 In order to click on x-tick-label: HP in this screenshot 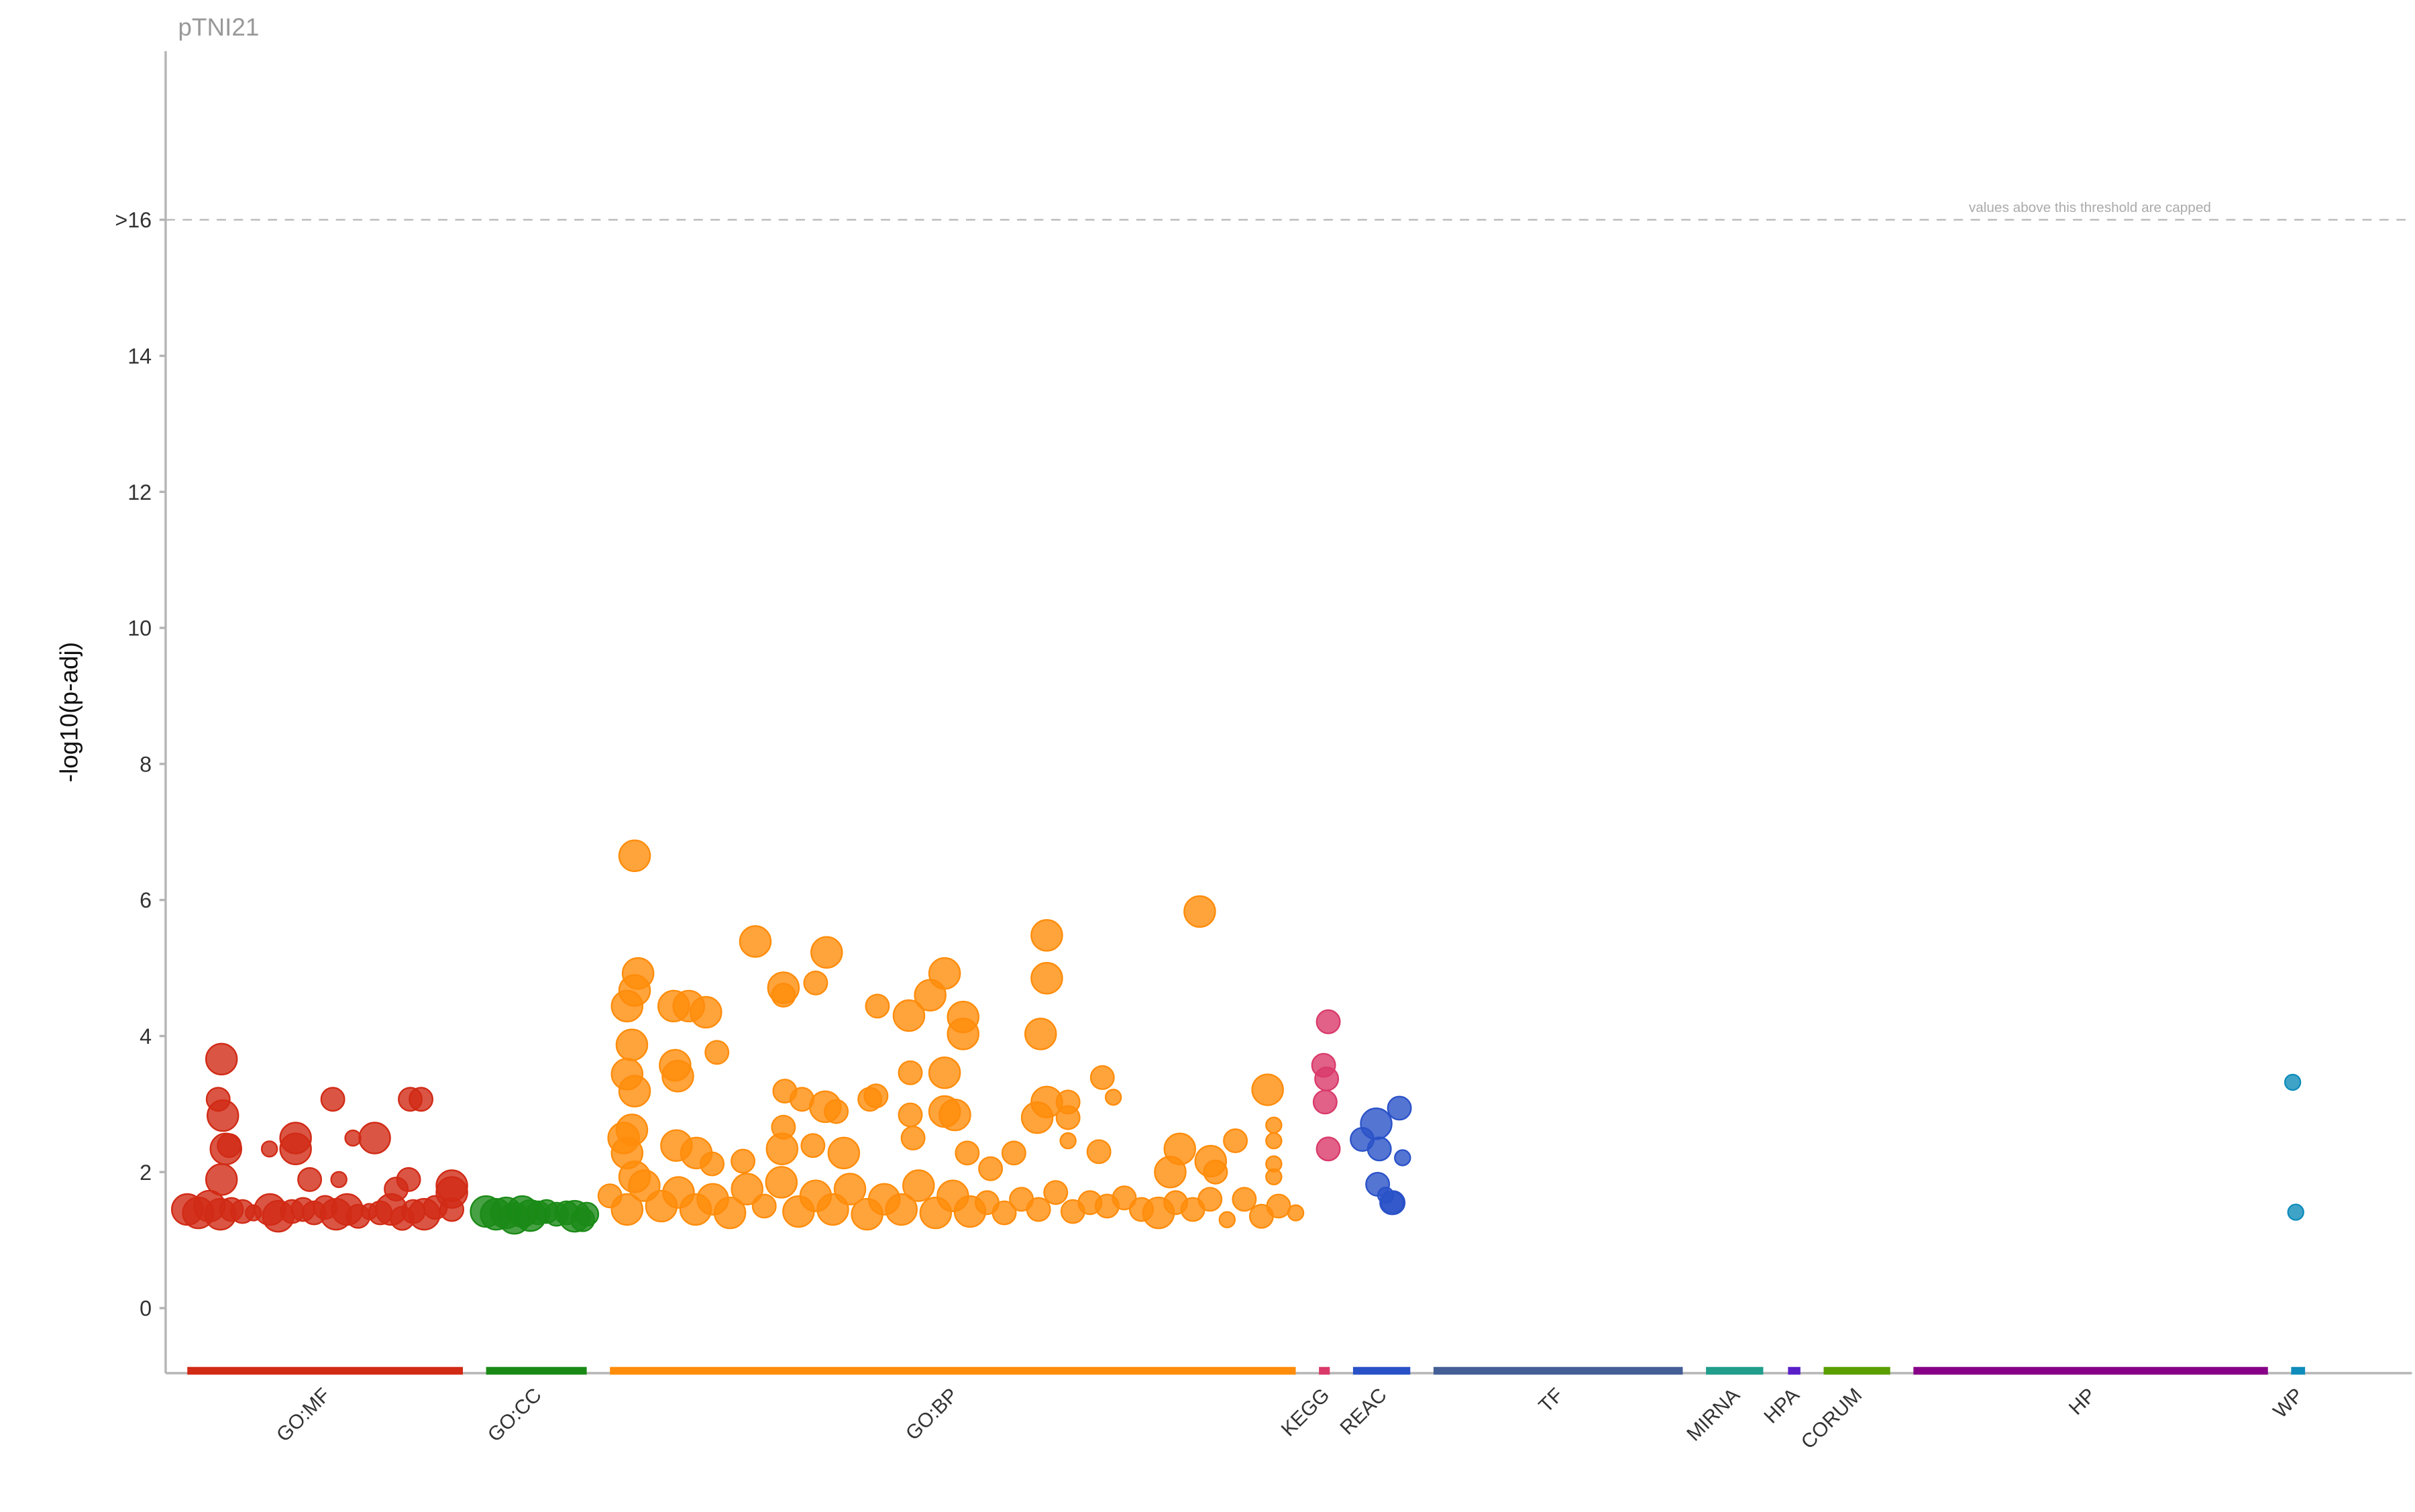, I will do `click(2082, 1402)`.